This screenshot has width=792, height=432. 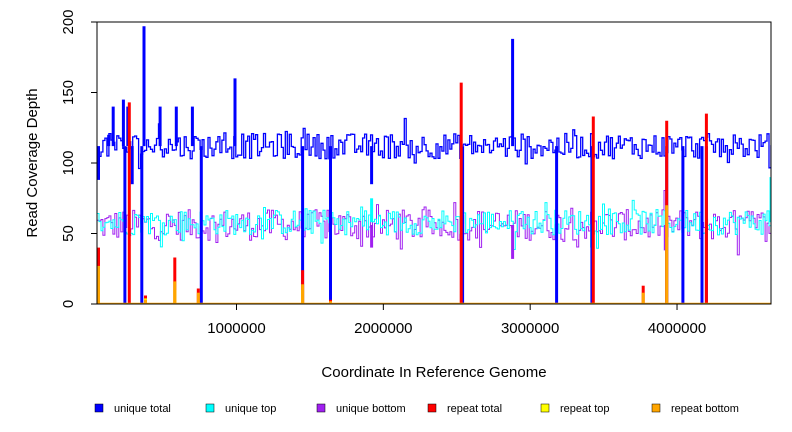 I want to click on legend-item-repeat-top: repeat top, so click(x=575, y=409).